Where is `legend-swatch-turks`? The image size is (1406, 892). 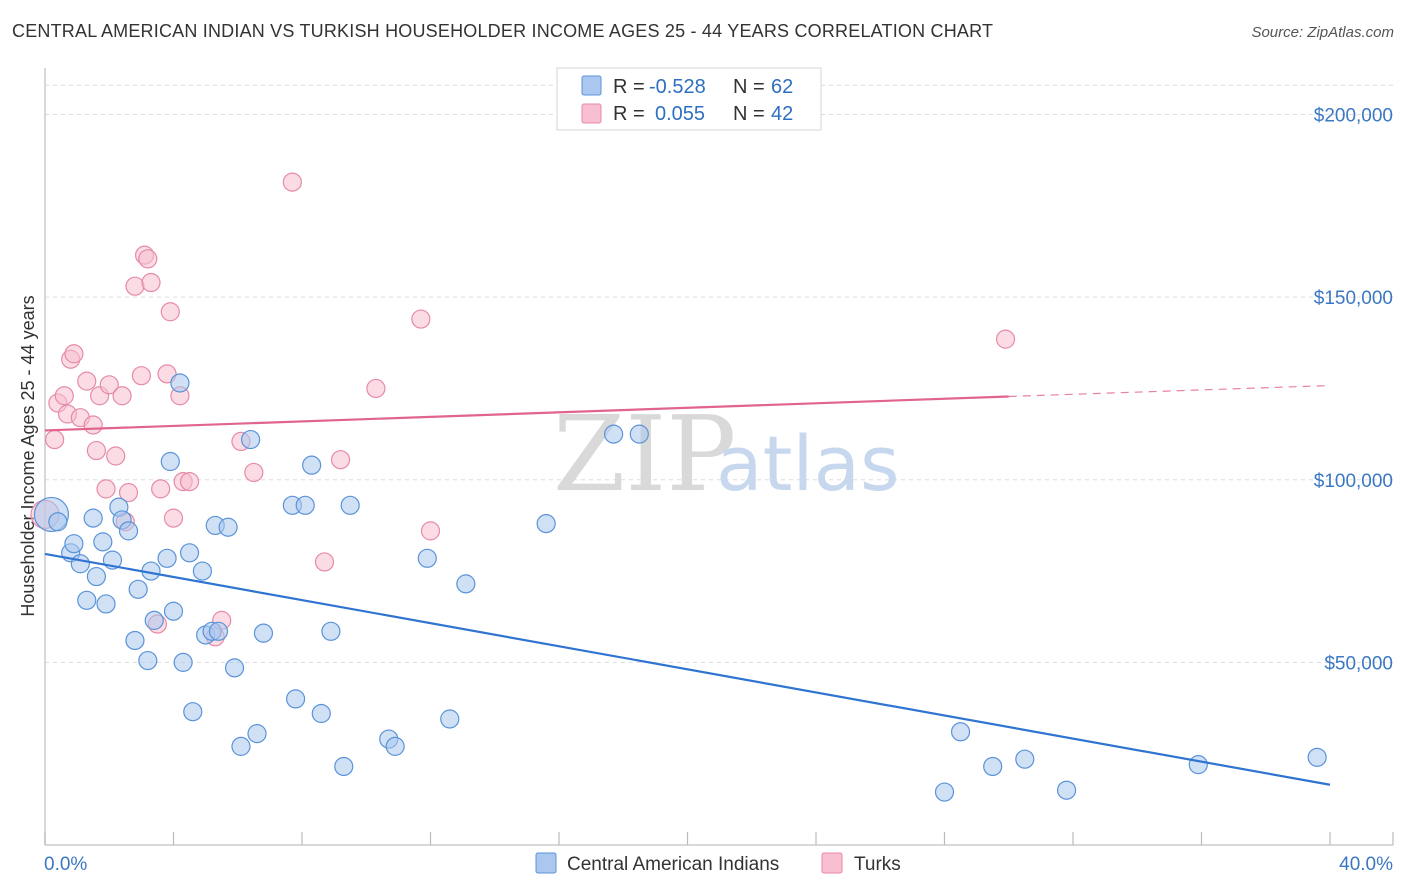
legend-swatch-turks is located at coordinates (832, 863).